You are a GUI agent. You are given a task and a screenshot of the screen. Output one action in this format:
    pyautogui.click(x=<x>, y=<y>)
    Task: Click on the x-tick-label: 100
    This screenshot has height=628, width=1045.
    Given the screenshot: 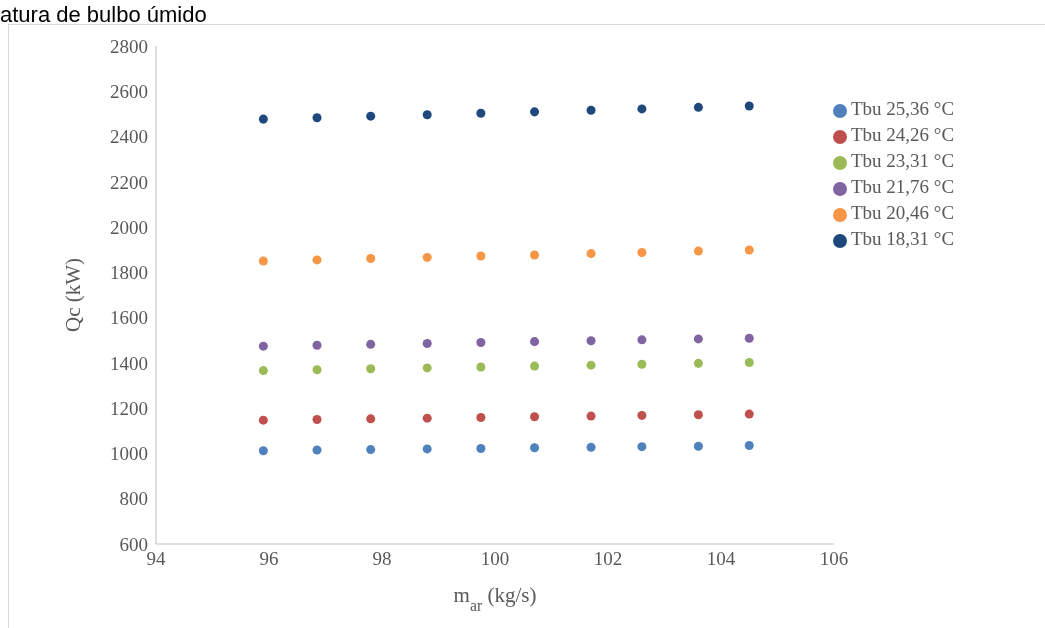 What is the action you would take?
    pyautogui.click(x=495, y=559)
    